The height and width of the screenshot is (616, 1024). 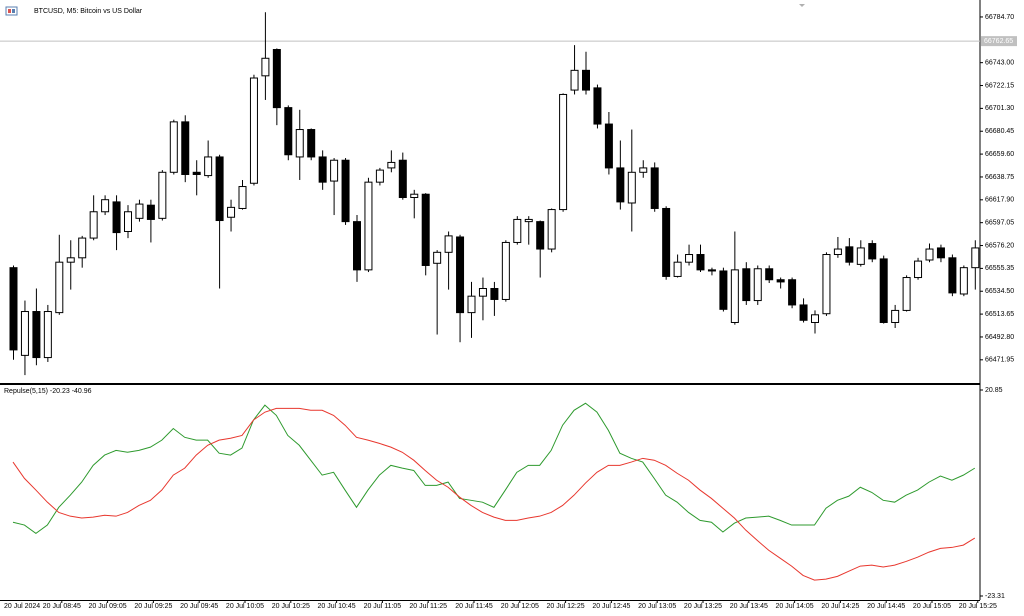 What do you see at coordinates (995, 596) in the screenshot?
I see `y-tick-label: -23.31` at bounding box center [995, 596].